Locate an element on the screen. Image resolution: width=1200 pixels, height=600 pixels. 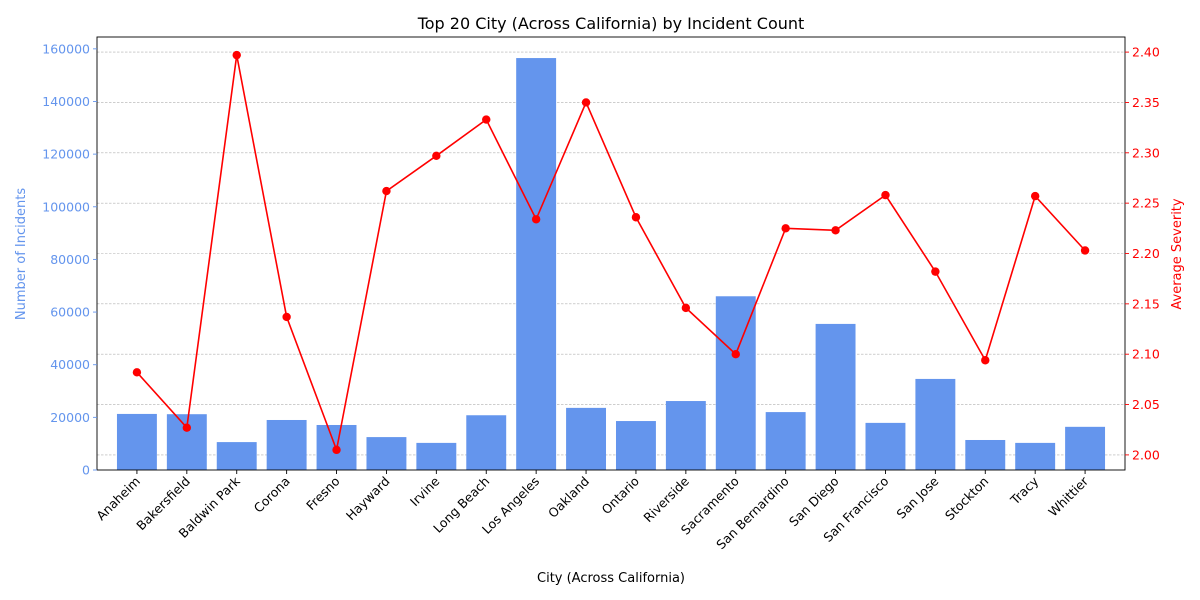
y2-tick-label: 2.35 is located at coordinates (1146, 102).